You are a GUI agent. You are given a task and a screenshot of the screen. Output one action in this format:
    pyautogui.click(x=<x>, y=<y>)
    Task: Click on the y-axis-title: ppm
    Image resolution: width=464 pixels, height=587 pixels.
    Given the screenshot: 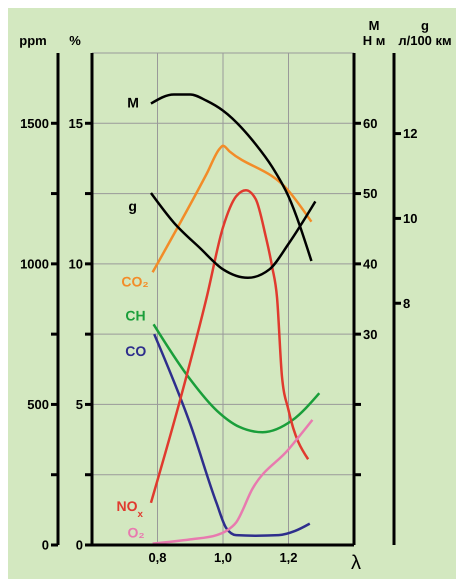 What is the action you would take?
    pyautogui.click(x=33, y=40)
    